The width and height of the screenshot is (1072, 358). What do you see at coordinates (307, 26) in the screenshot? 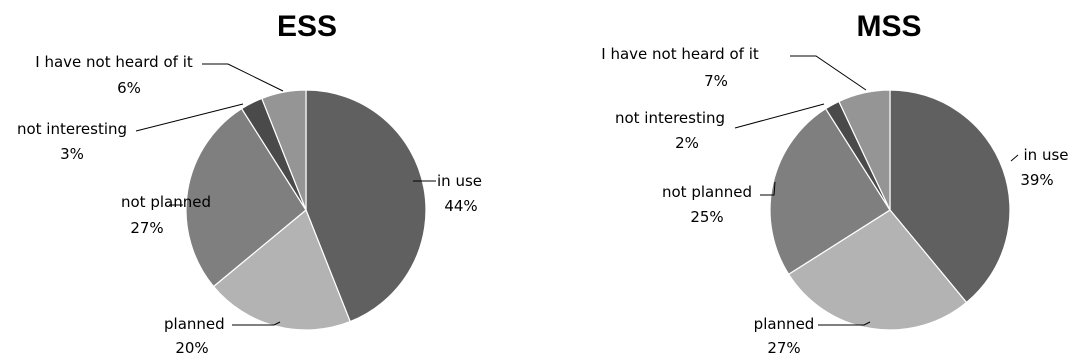
I see `chart-title: ESS` at bounding box center [307, 26].